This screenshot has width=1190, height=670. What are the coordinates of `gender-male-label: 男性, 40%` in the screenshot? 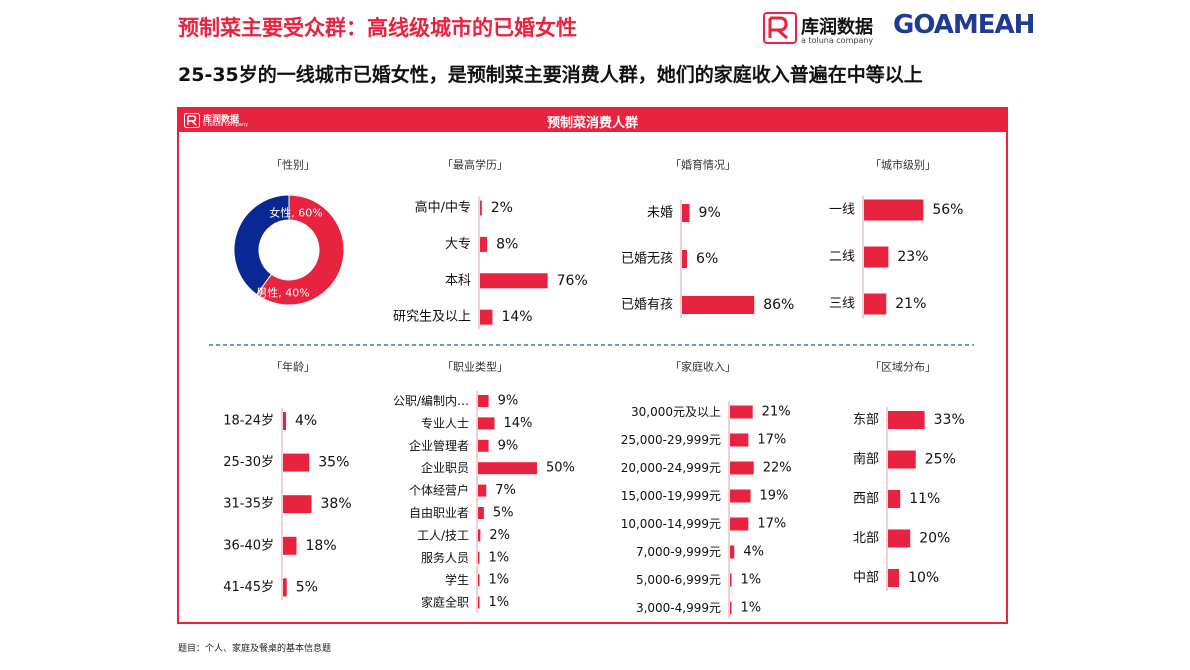 It's located at (282, 293).